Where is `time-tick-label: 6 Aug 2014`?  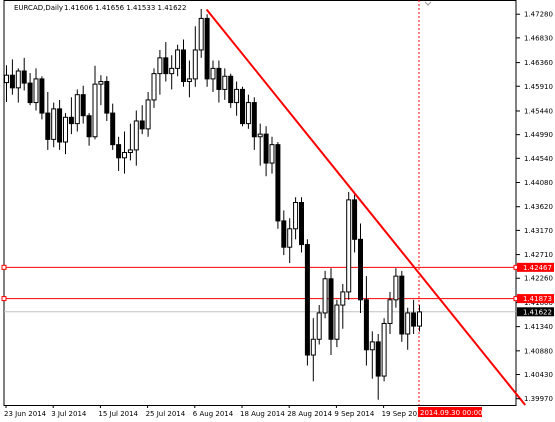 time-tick-label: 6 Aug 2014 is located at coordinates (213, 414).